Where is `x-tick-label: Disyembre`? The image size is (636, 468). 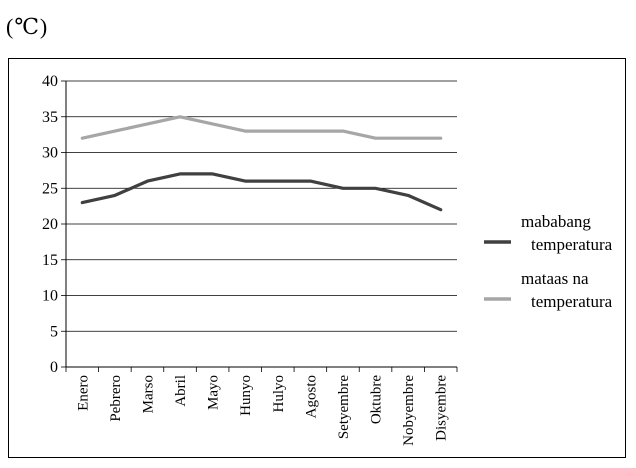
x-tick-label: Disyembre is located at coordinates (442, 408).